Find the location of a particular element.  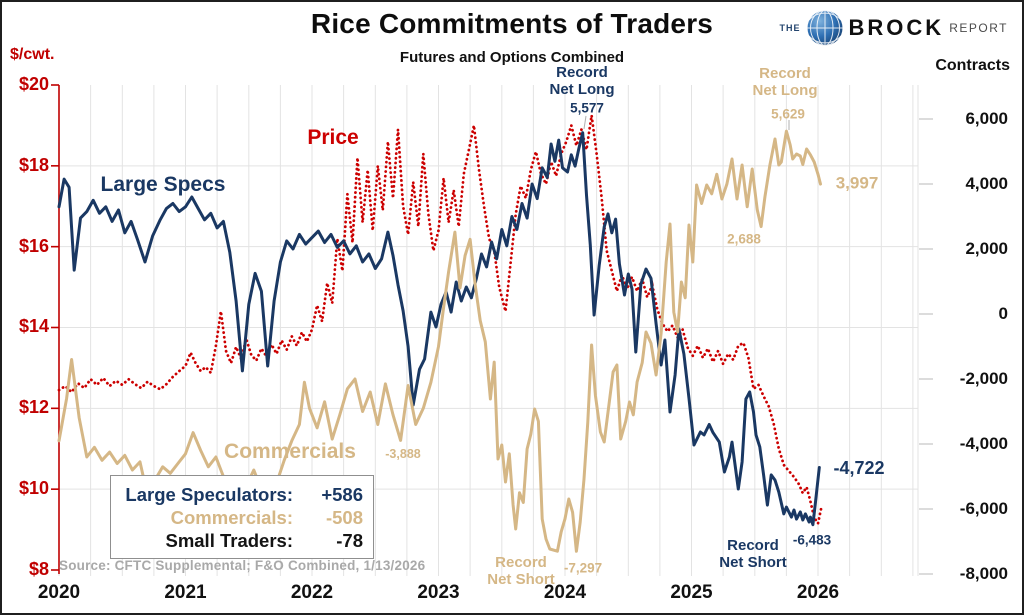

record-net-short-commercials: Record Net Short is located at coordinates (521, 571).